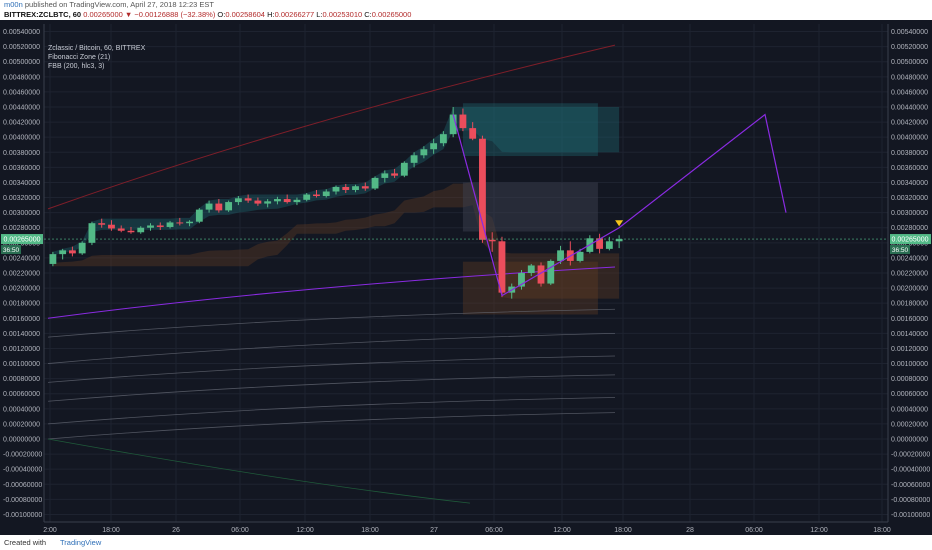 The width and height of the screenshot is (932, 550). I want to click on y-tick-label-right: 0.00040000, so click(909, 409).